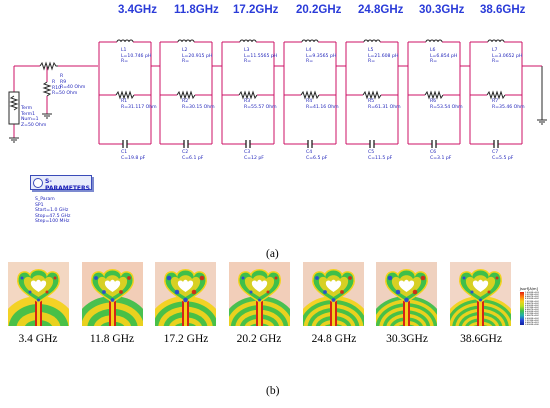 The height and width of the screenshot is (408, 550). What do you see at coordinates (334, 339) in the screenshot?
I see `simulation-frequency-label: 24.8 GHz` at bounding box center [334, 339].